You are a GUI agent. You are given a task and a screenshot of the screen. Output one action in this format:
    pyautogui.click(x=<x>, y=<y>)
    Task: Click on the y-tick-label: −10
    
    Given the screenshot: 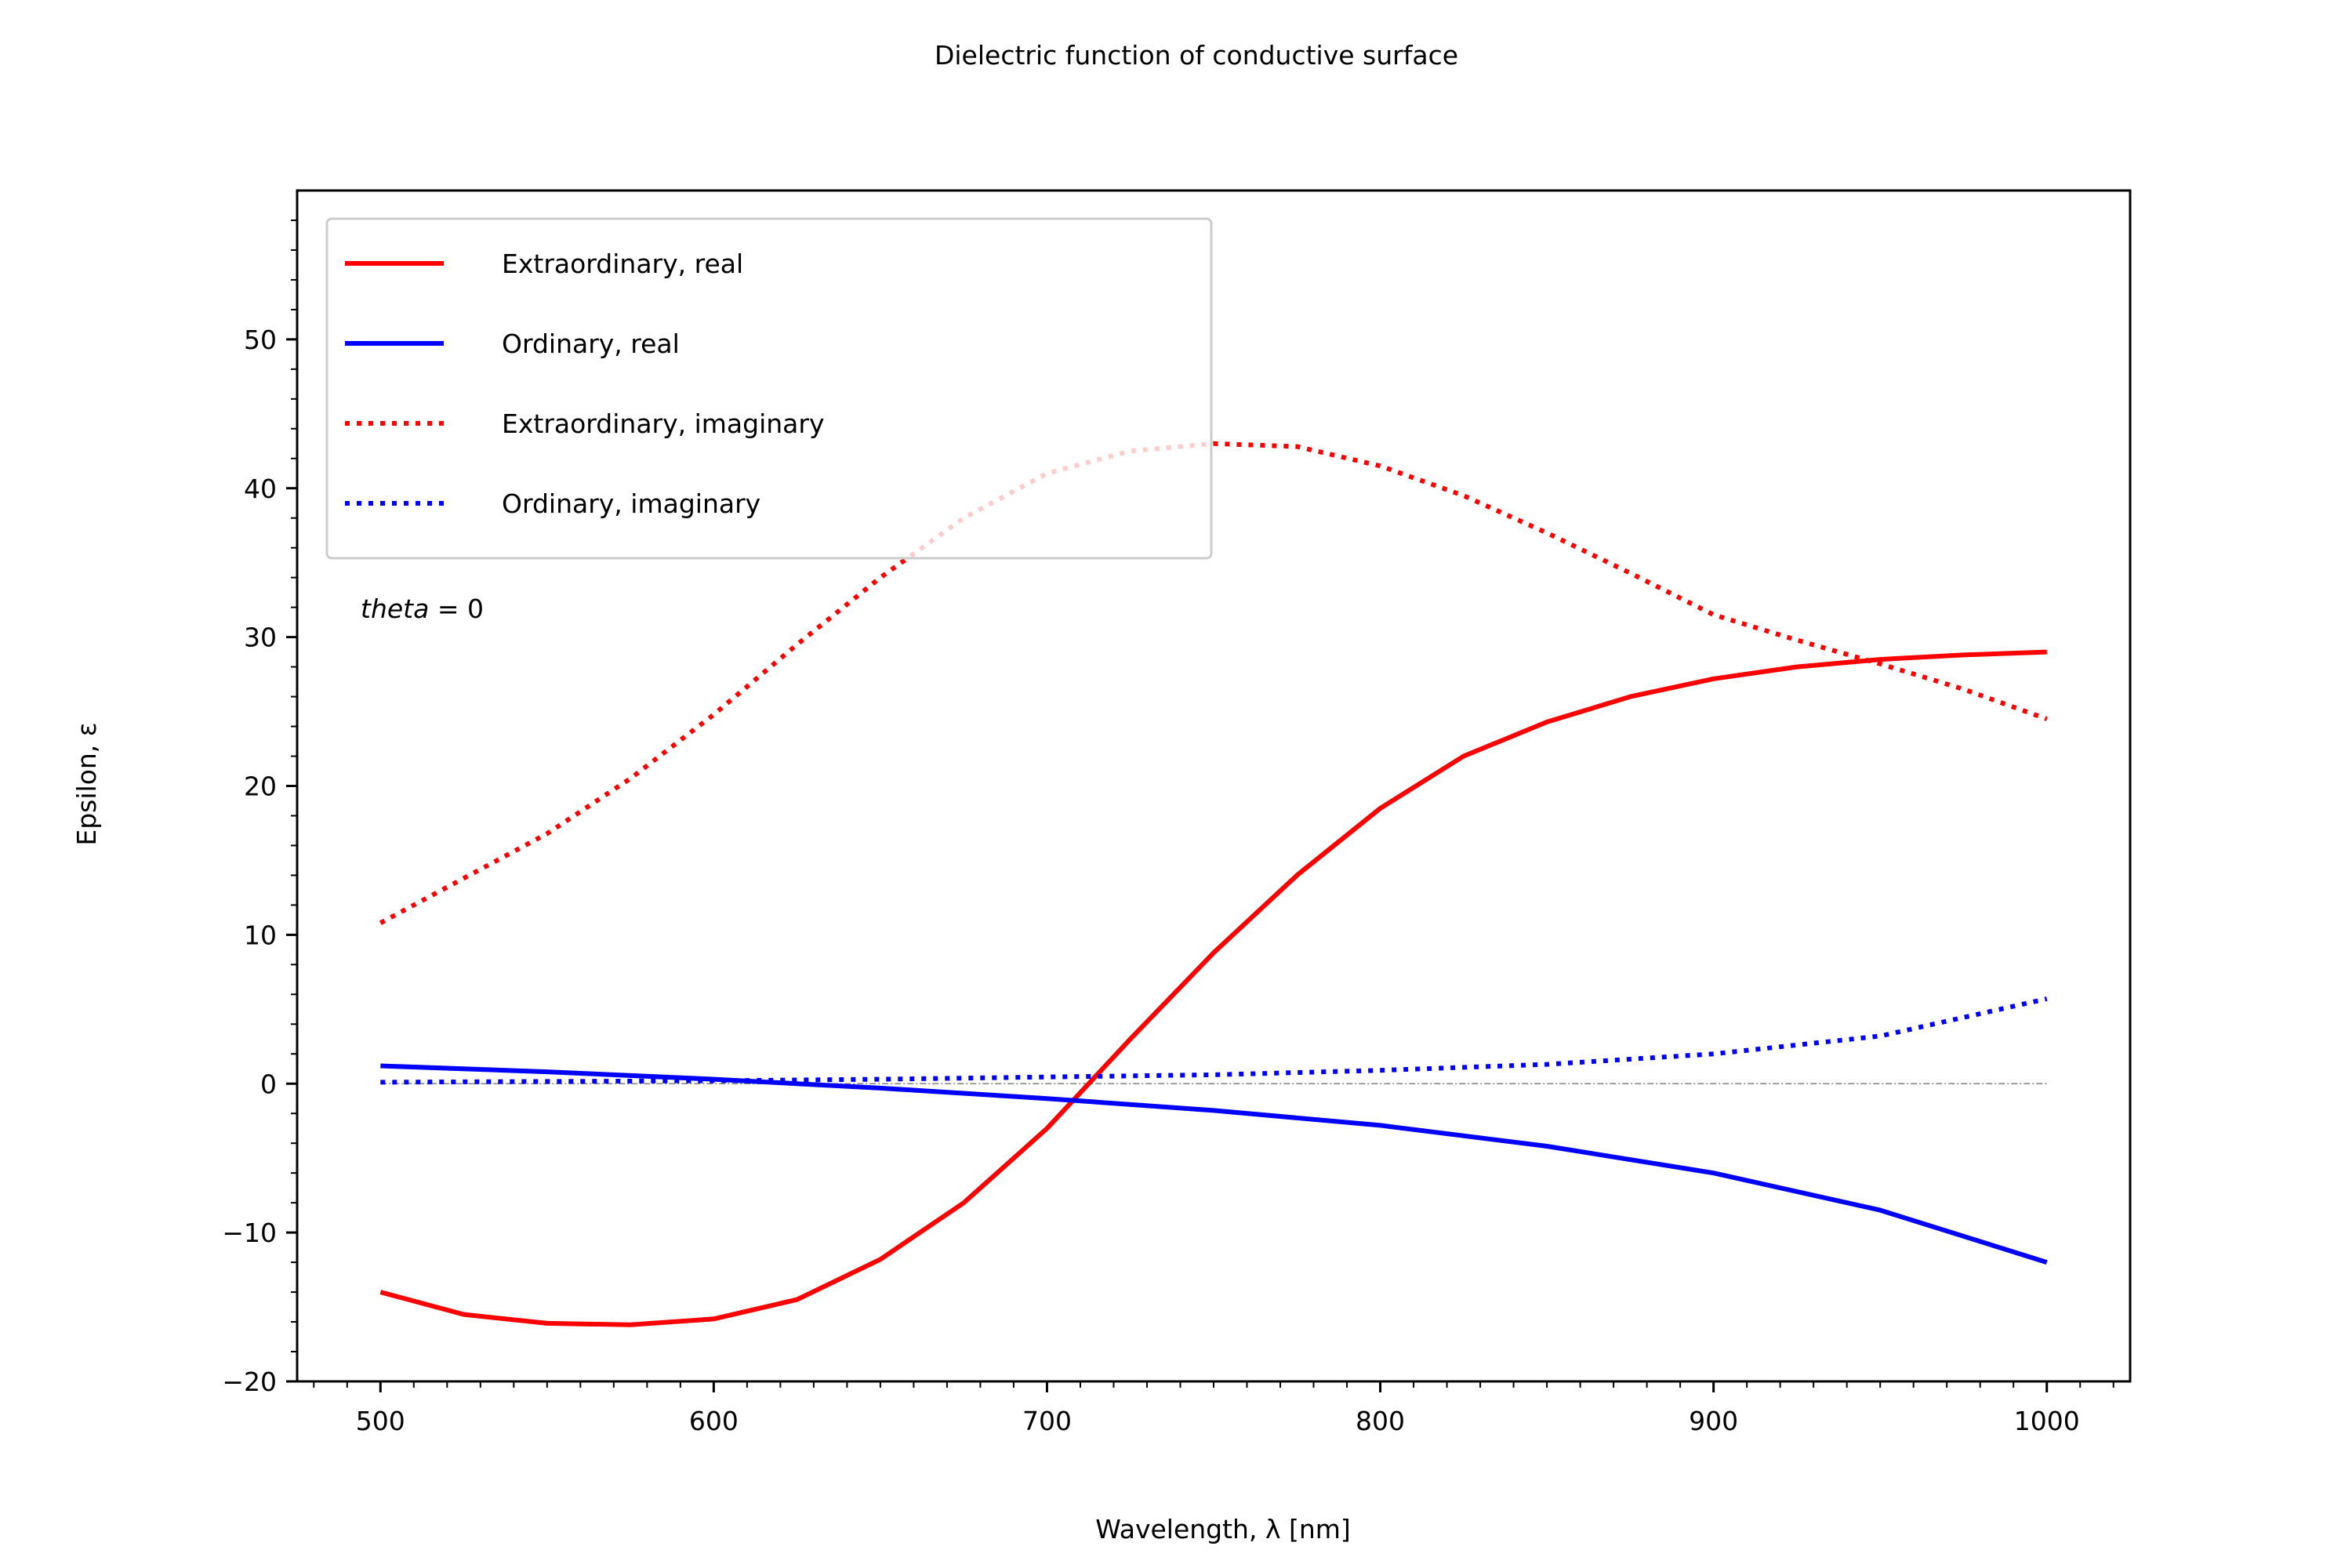 What is the action you would take?
    pyautogui.click(x=249, y=1233)
    